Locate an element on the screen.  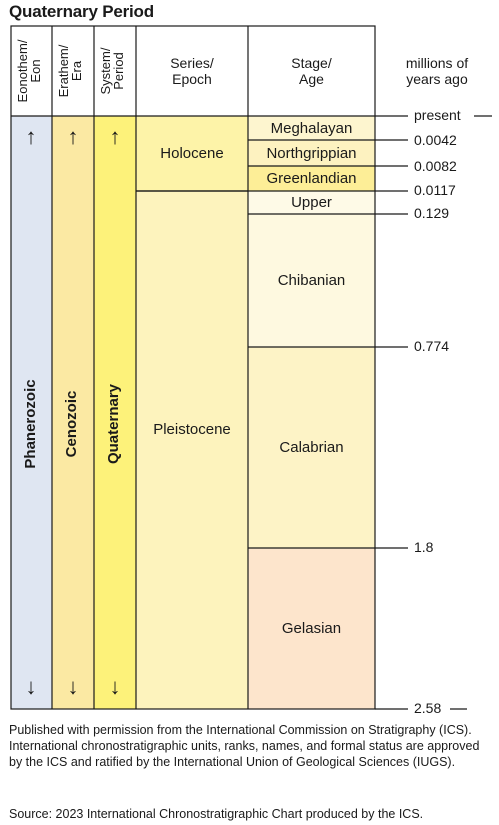
holocene-label: Holocene is located at coordinates (192, 153).